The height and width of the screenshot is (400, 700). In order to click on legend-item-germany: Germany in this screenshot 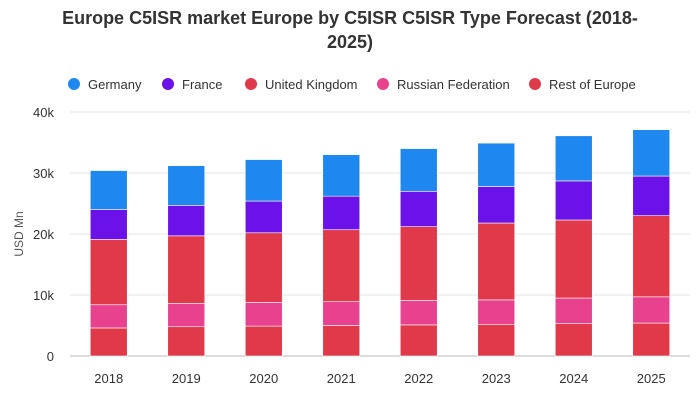, I will do `click(104, 84)`.